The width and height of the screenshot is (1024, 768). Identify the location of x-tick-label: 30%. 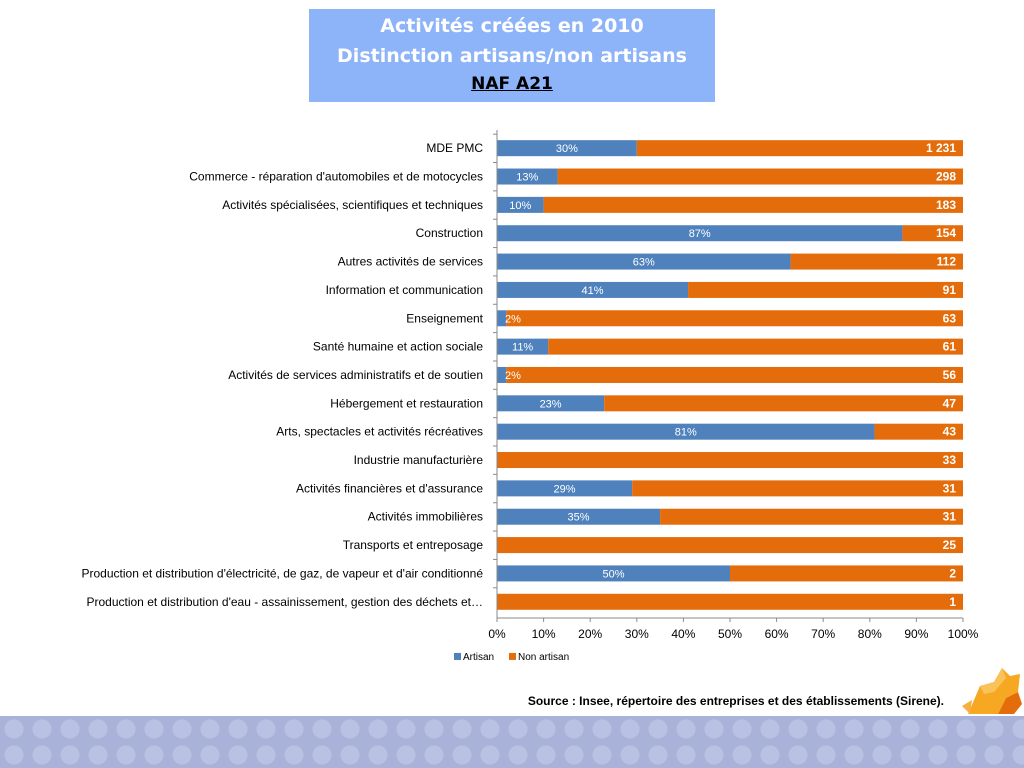
(637, 634).